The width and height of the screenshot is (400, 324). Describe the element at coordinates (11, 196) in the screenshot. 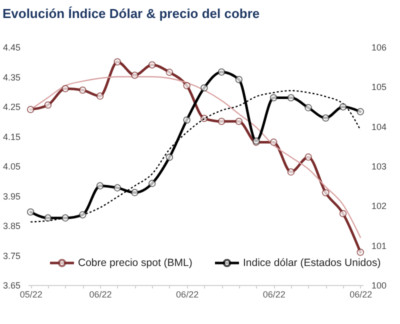

I see `y-tick-label: 3.95` at that location.